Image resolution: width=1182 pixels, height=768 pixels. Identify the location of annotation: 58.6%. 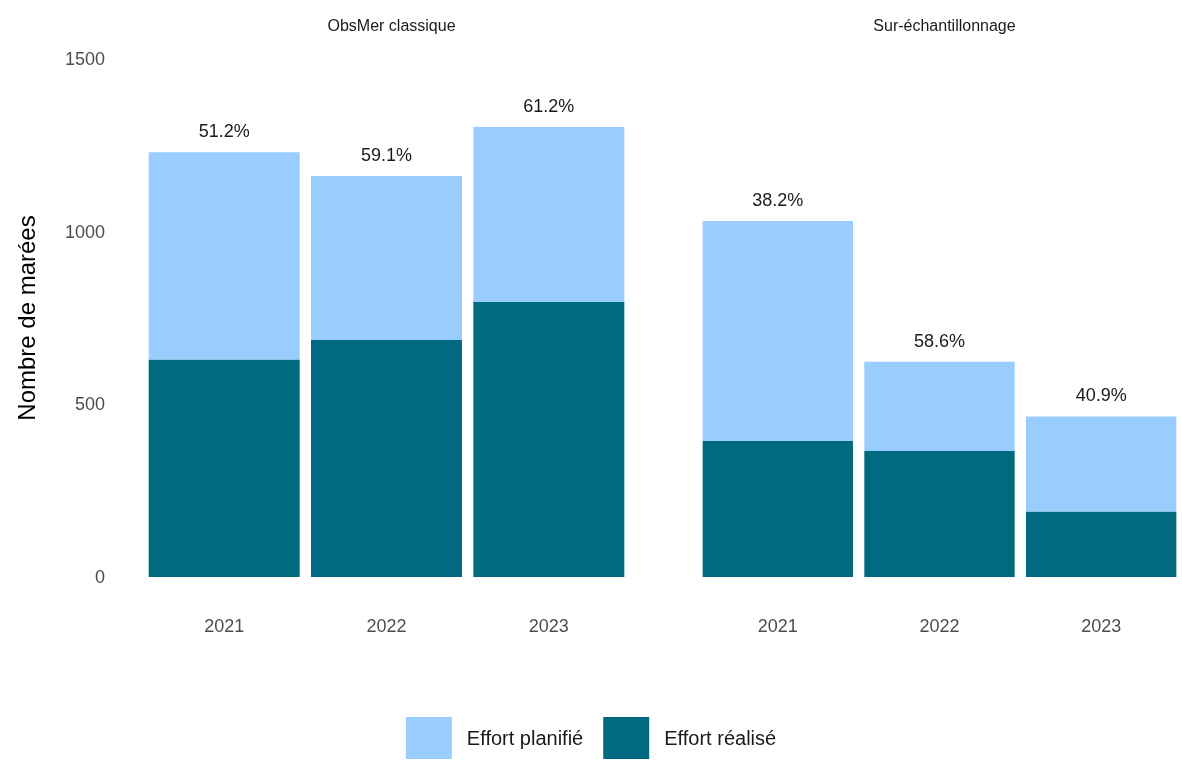
(939, 340).